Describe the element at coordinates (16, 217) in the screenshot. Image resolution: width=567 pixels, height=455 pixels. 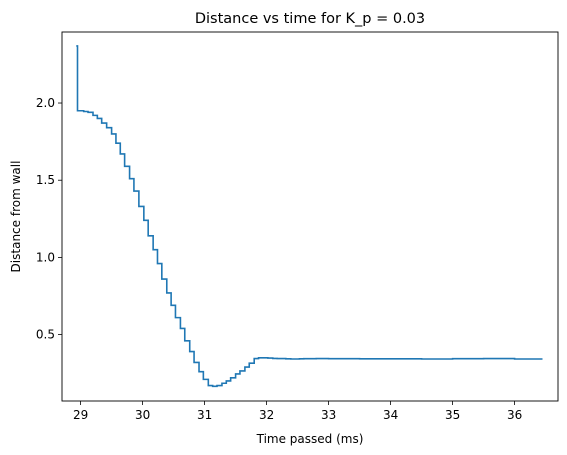
I see `y-axis-label: Distance from wall` at that location.